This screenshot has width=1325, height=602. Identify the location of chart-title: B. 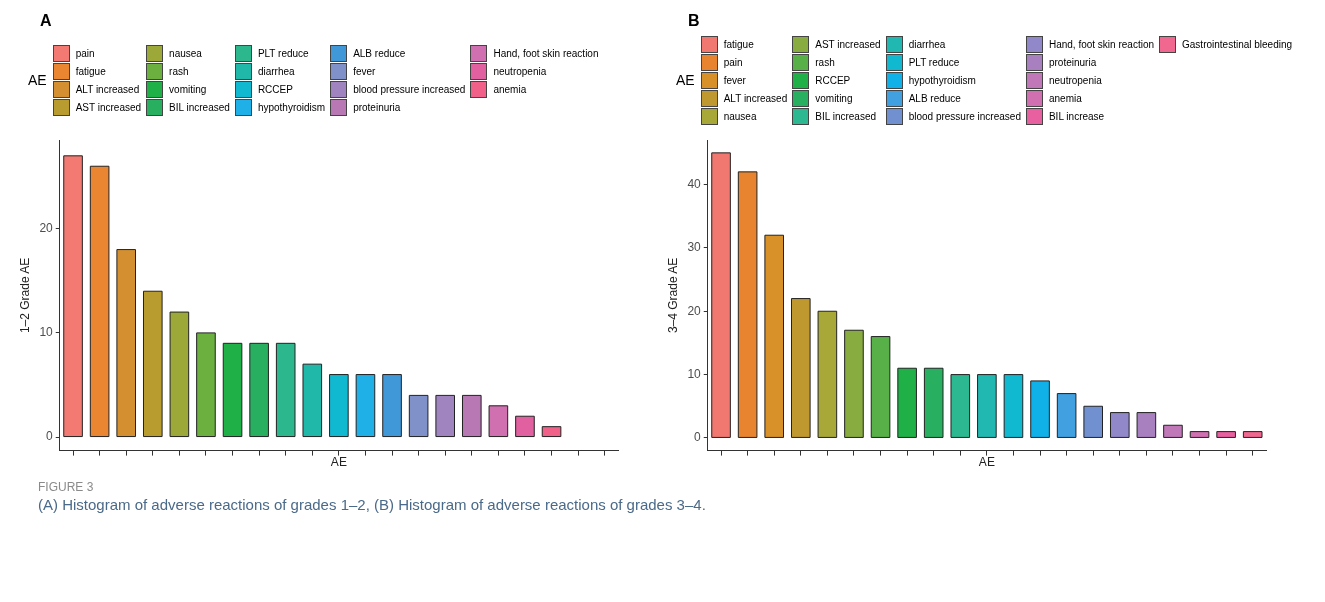
(694, 20).